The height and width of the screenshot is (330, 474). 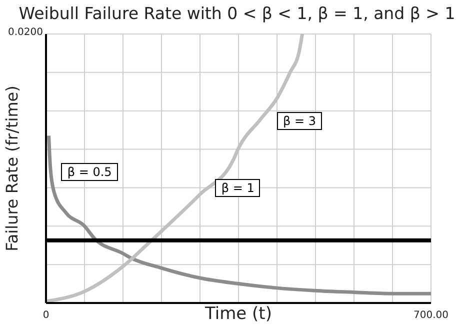 What do you see at coordinates (431, 316) in the screenshot?
I see `x-tick-label: 700.00` at bounding box center [431, 316].